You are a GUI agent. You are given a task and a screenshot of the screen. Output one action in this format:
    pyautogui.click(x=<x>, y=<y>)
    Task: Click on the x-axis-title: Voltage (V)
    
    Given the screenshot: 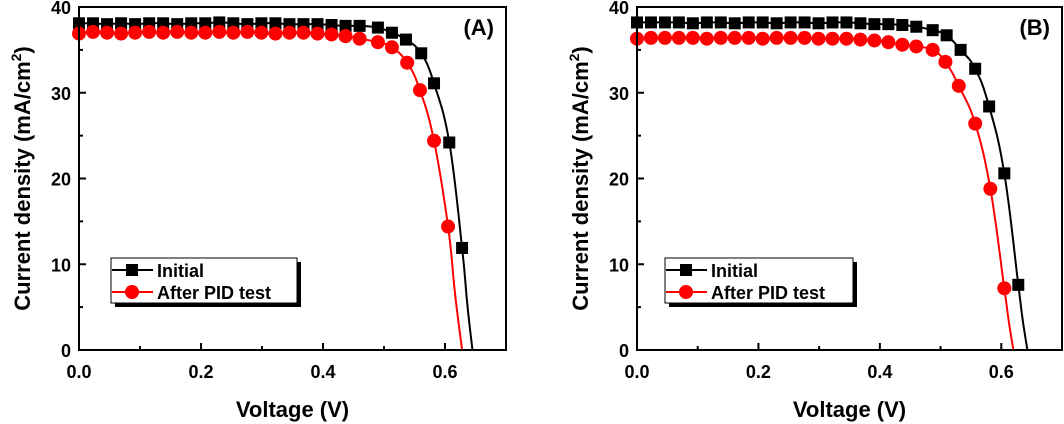 What is the action you would take?
    pyautogui.click(x=292, y=409)
    